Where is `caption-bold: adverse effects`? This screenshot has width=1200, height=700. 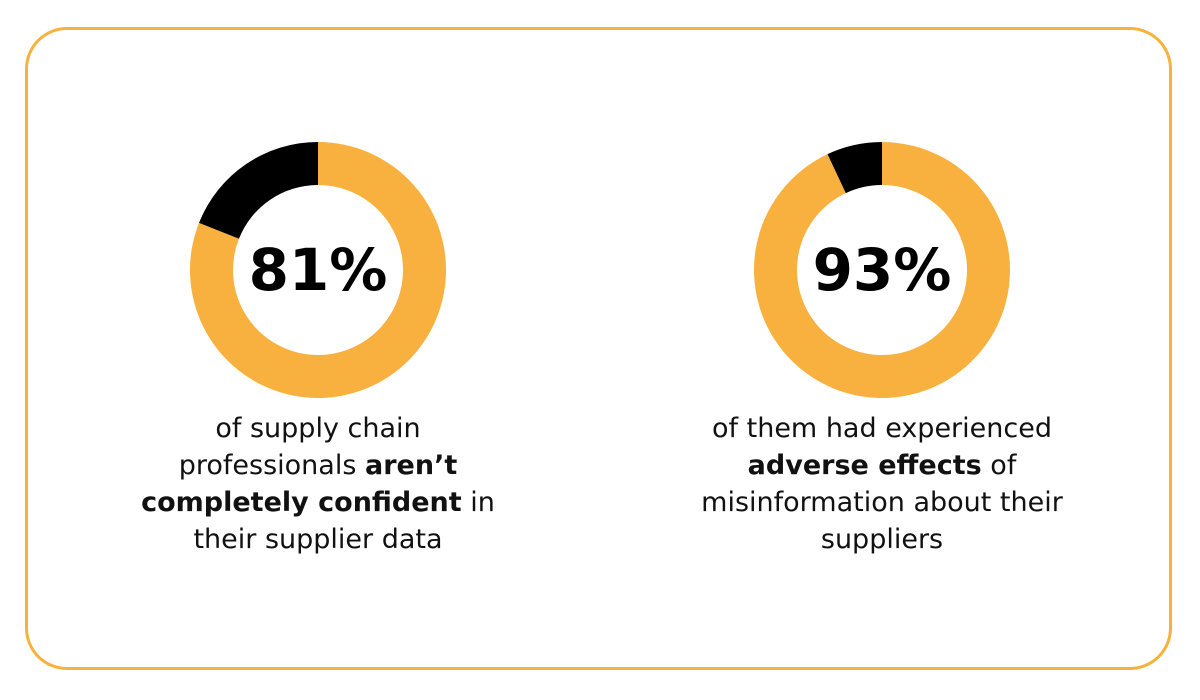
caption-bold: adverse effects is located at coordinates (864, 465).